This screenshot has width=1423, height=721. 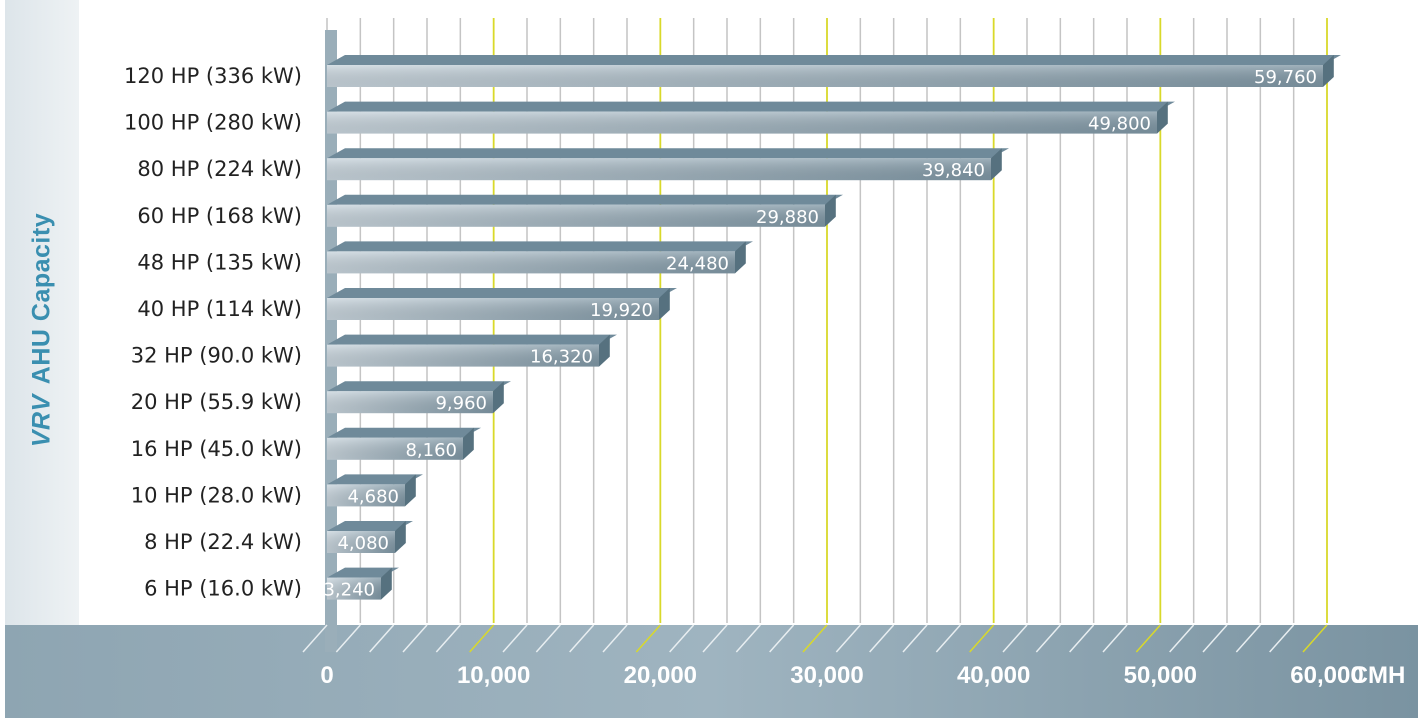 What do you see at coordinates (219, 309) in the screenshot?
I see `category-label: 40 HP (114 kW)` at bounding box center [219, 309].